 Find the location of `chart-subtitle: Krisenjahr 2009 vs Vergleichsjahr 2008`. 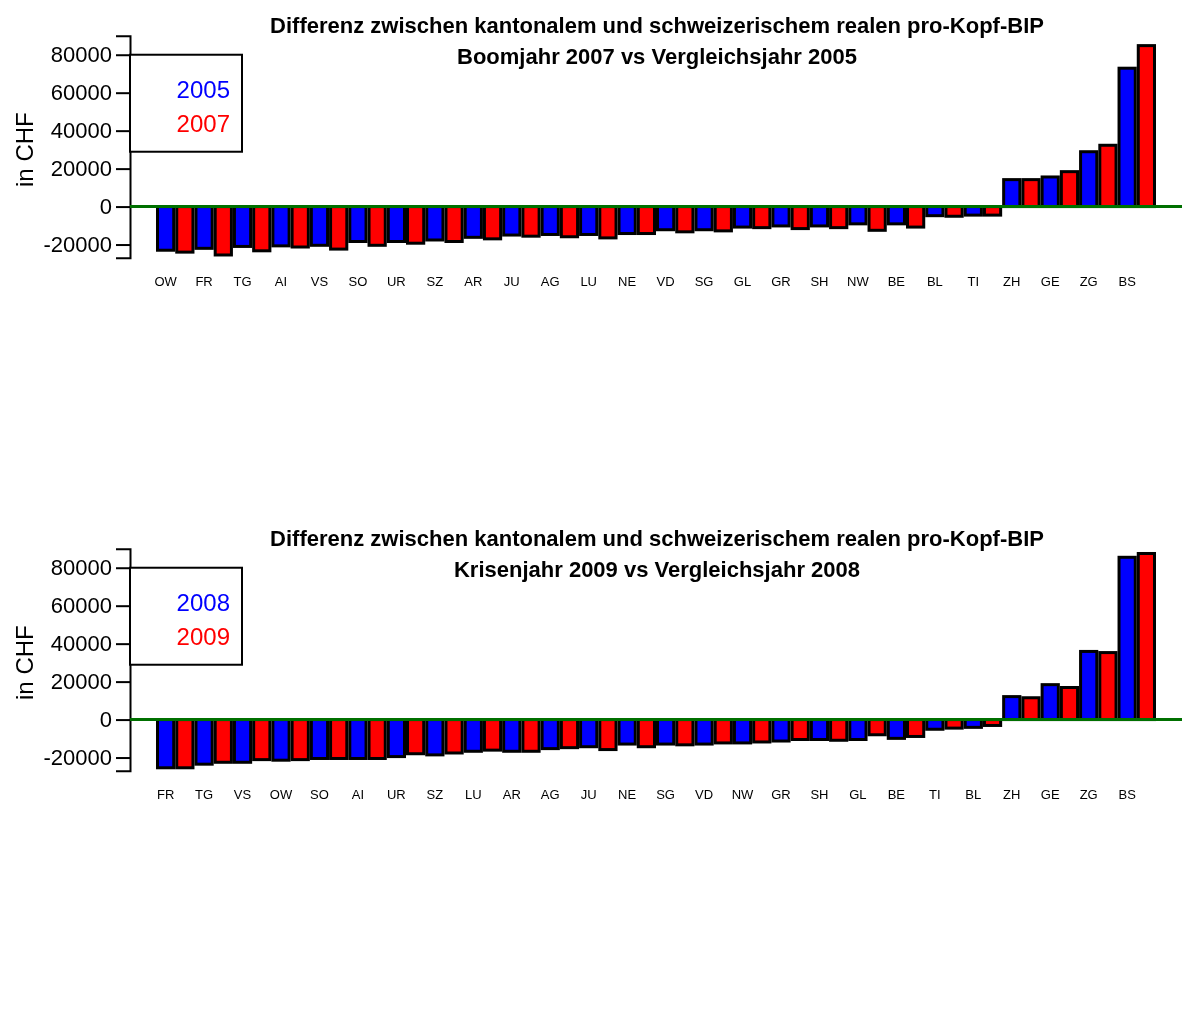

chart-subtitle: Krisenjahr 2009 vs Vergleichsjahr 2008 is located at coordinates (657, 569).